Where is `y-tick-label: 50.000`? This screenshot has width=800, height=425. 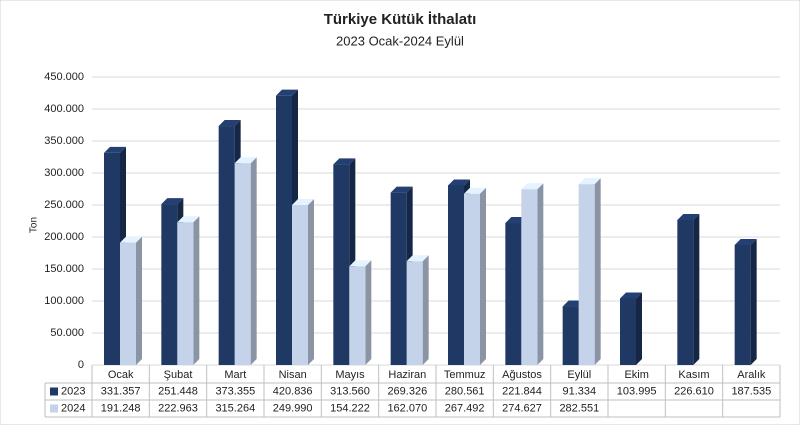 y-tick-label: 50.000 is located at coordinates (67, 333).